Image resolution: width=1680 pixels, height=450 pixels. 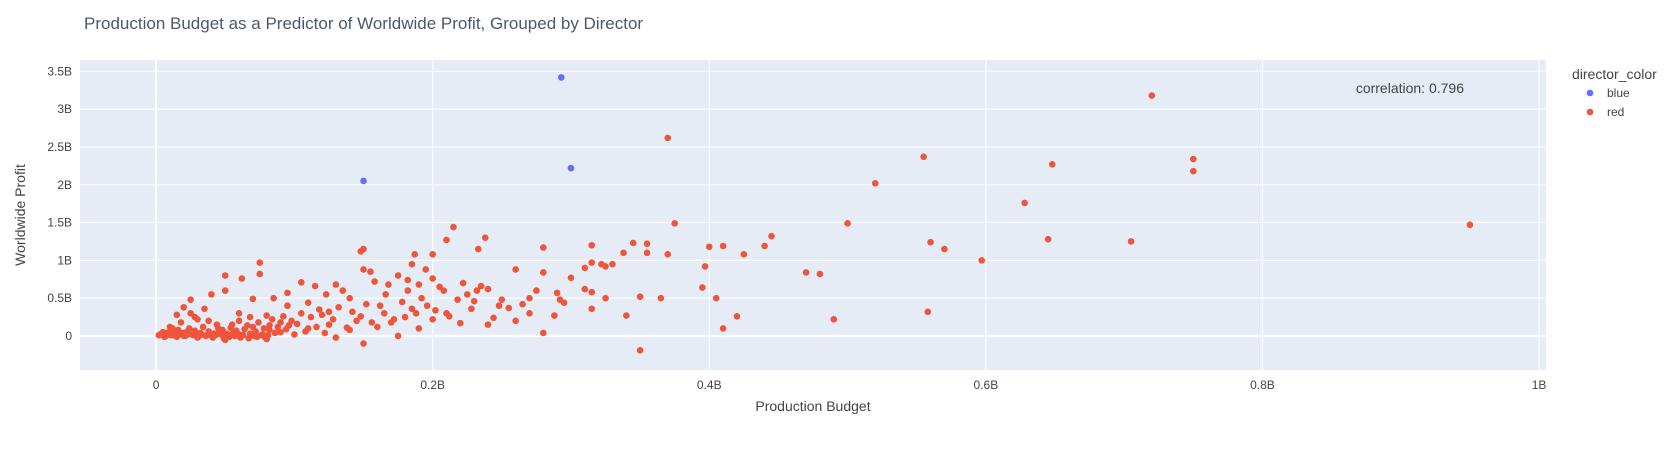 What do you see at coordinates (1618, 93) in the screenshot?
I see `legend-label-blue: blue` at bounding box center [1618, 93].